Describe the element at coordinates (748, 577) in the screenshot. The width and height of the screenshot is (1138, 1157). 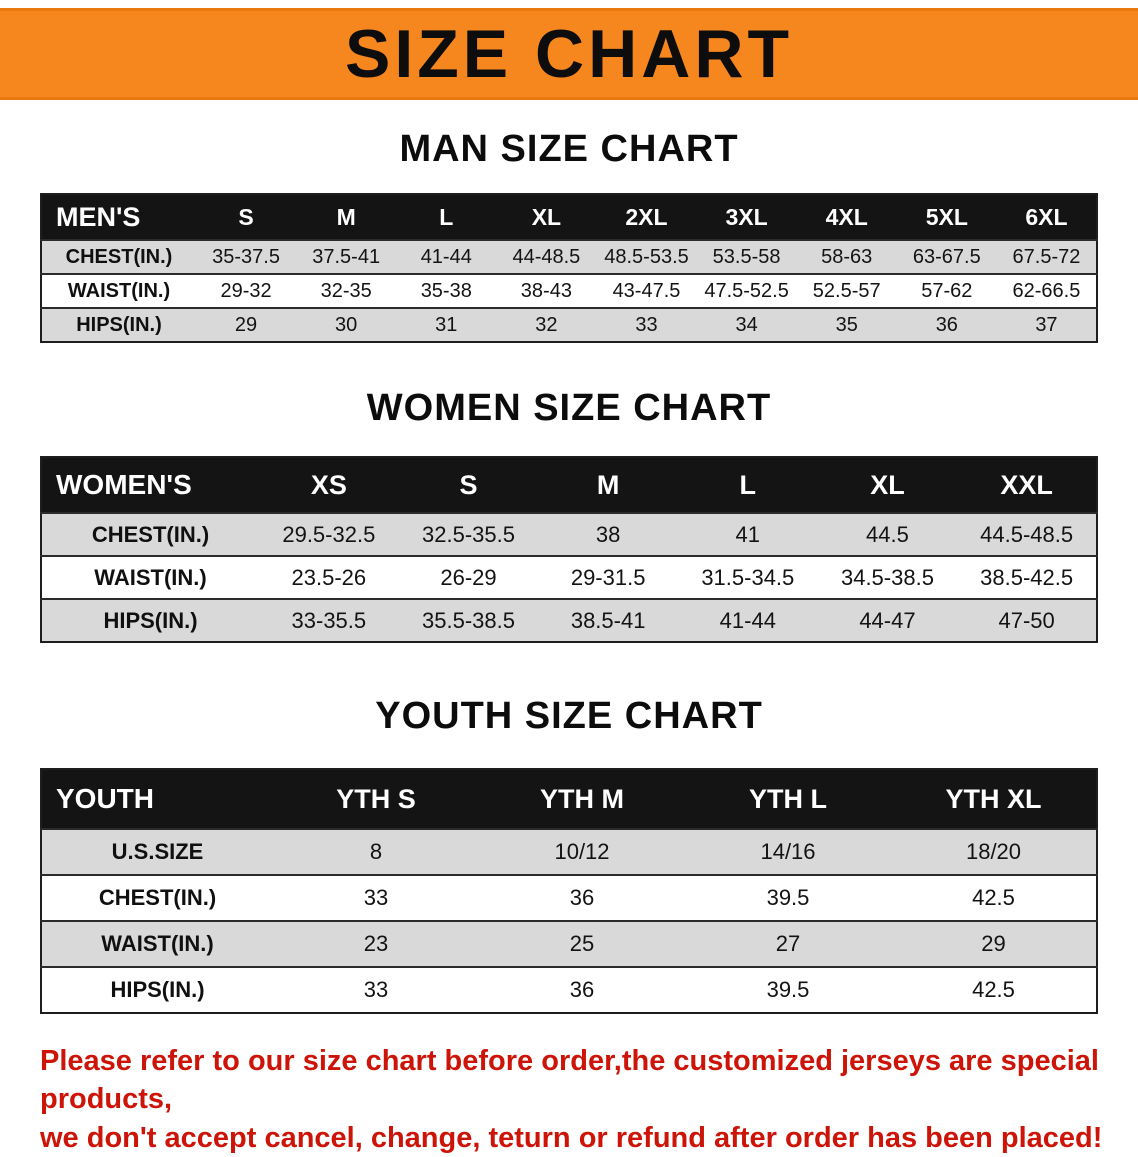
I see `size-value-cell: 31.5-34.5` at that location.